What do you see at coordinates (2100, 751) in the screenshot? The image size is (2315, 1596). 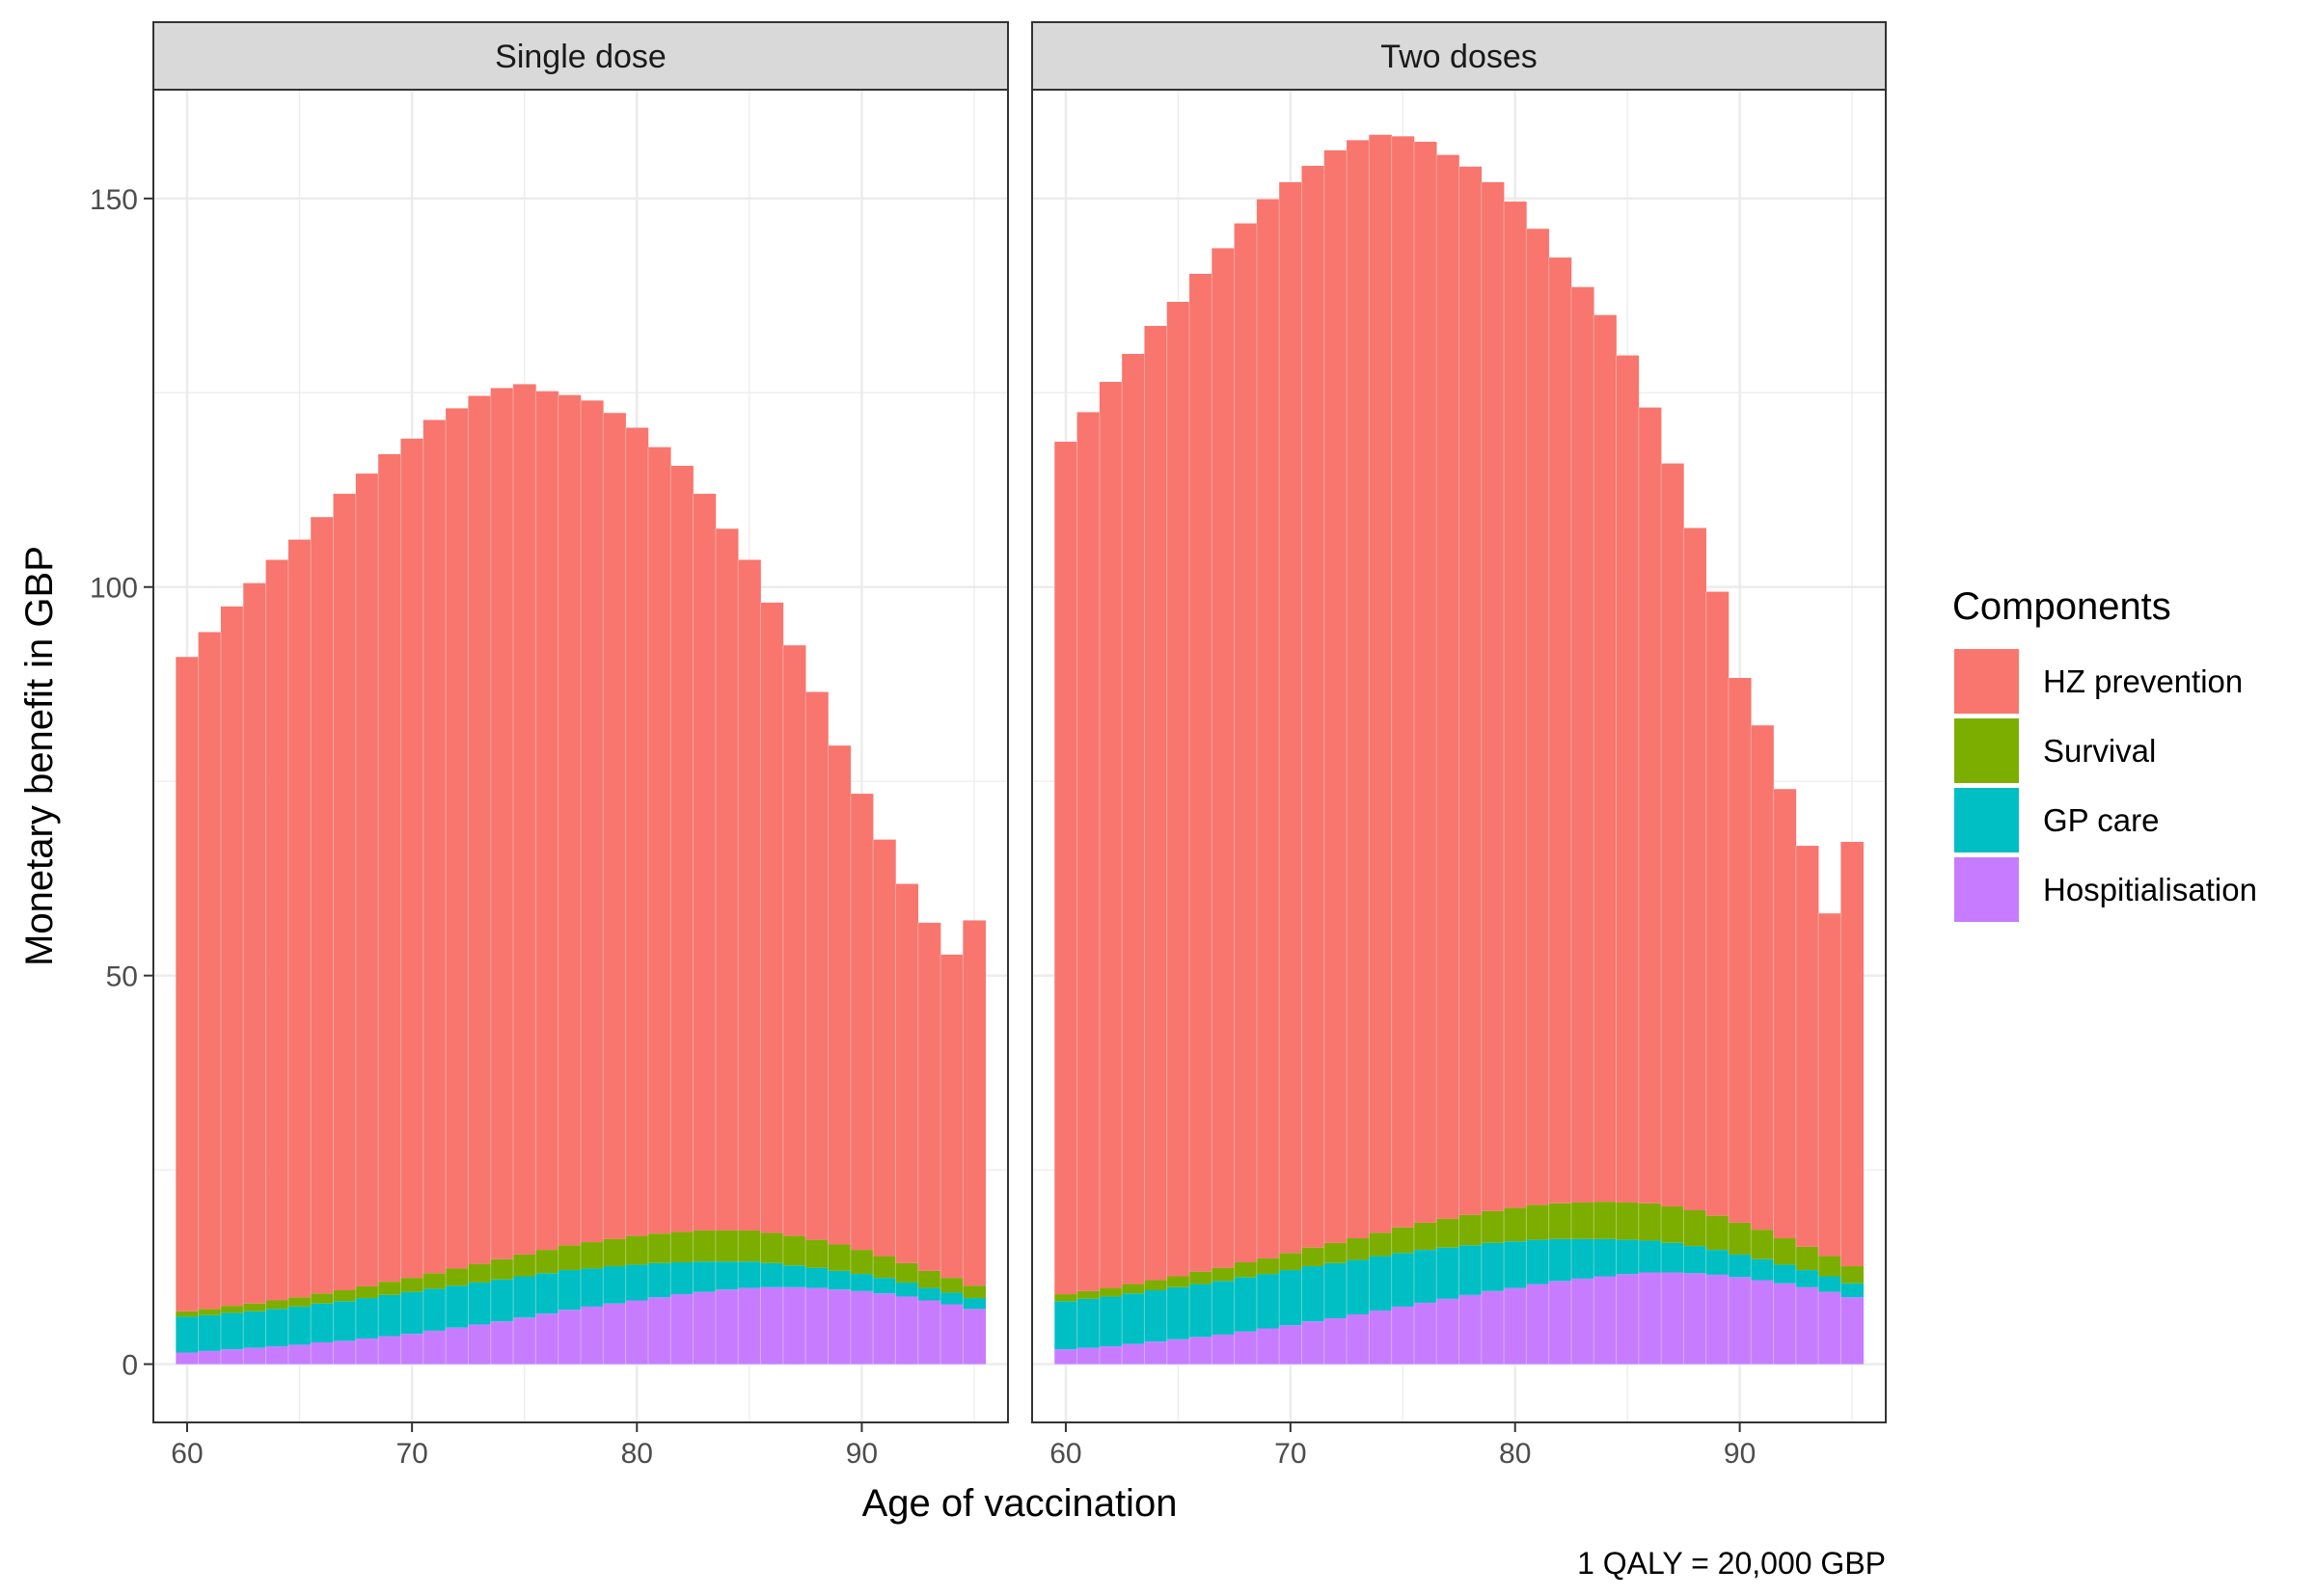 I see `legend-label: Survival` at bounding box center [2100, 751].